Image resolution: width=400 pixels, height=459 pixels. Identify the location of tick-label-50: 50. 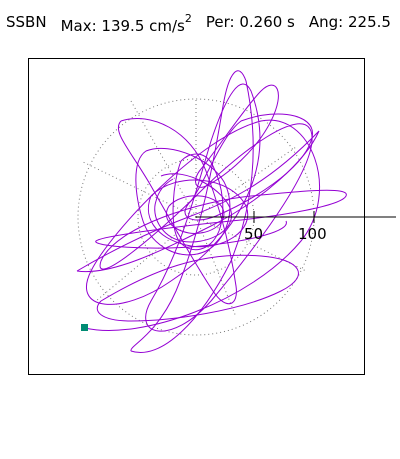
(253, 234).